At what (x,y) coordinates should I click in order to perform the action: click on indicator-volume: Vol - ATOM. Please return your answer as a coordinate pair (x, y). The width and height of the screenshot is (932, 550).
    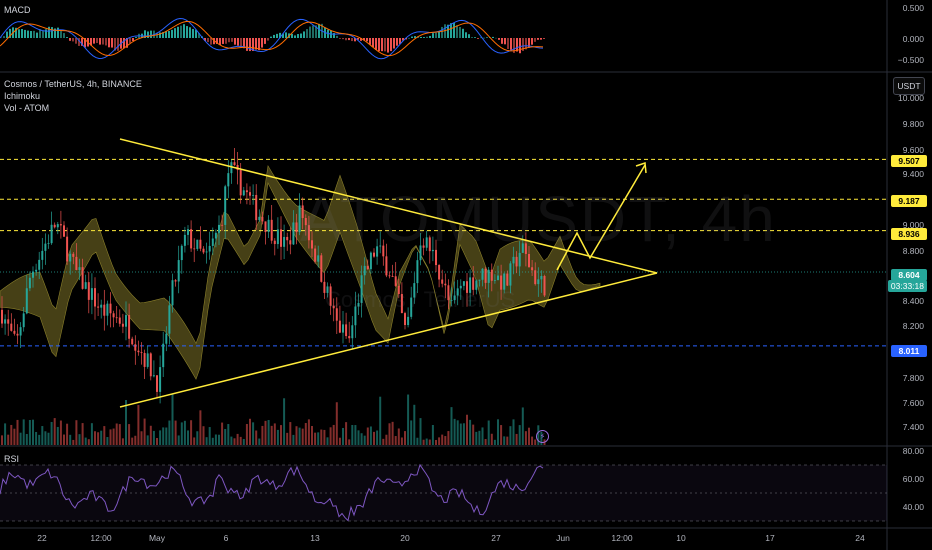
    Looking at the image, I should click on (27, 108).